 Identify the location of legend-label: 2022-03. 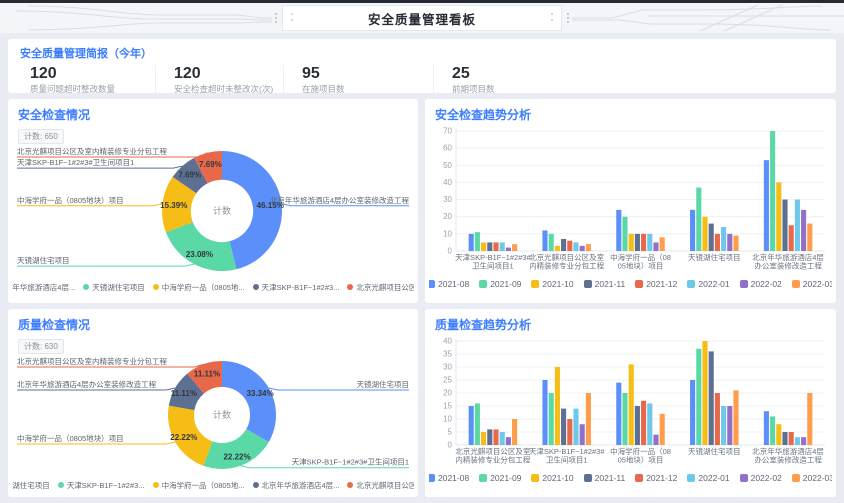
(817, 284).